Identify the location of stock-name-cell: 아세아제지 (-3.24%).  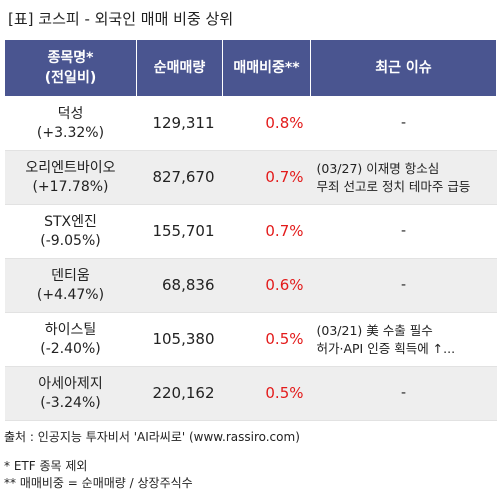
(70, 393).